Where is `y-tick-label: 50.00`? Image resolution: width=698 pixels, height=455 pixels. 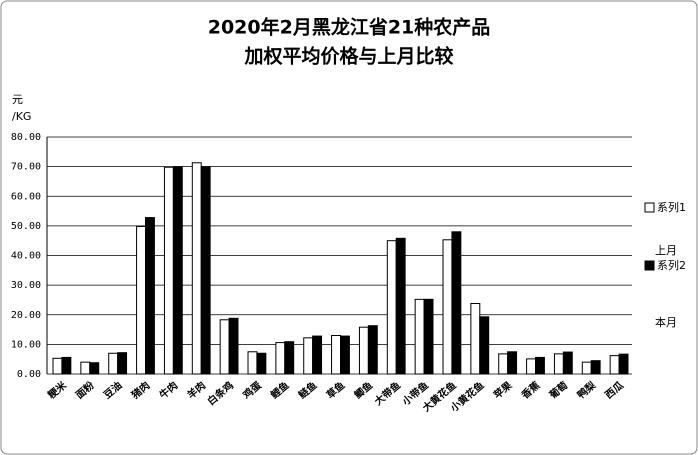
y-tick-label: 50.00 is located at coordinates (26, 226).